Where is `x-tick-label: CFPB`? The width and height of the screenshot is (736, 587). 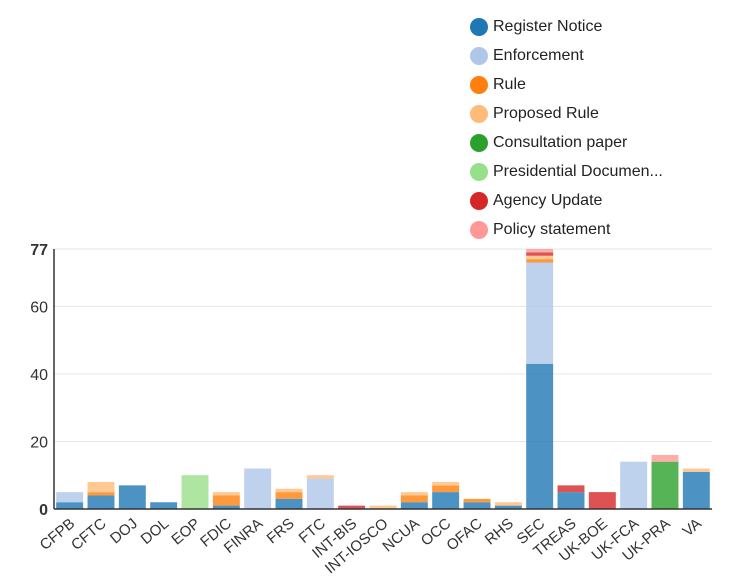
x-tick-label: CFPB is located at coordinates (58, 534).